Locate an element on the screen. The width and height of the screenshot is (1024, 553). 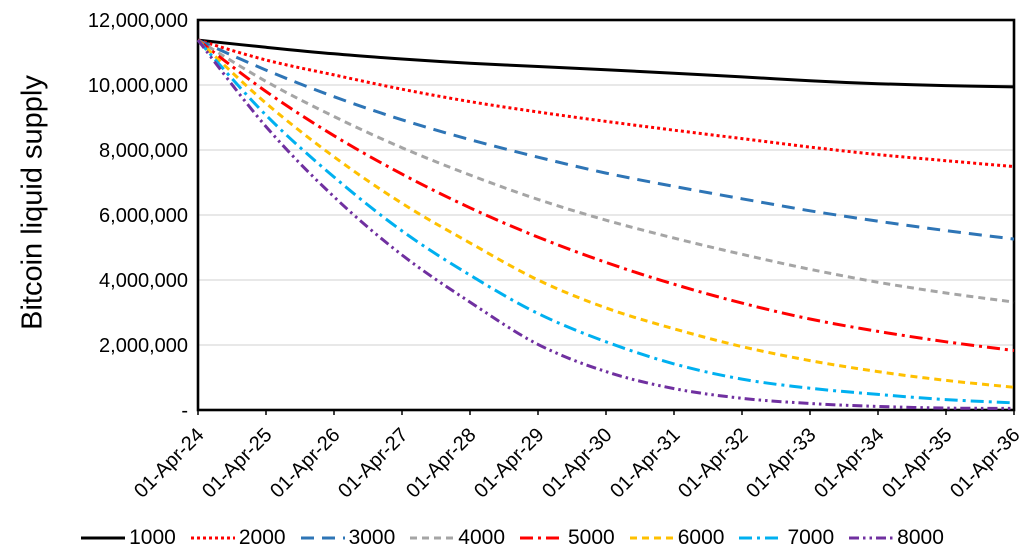
x-tick-label: 01-Apr-25 is located at coordinates (237, 463).